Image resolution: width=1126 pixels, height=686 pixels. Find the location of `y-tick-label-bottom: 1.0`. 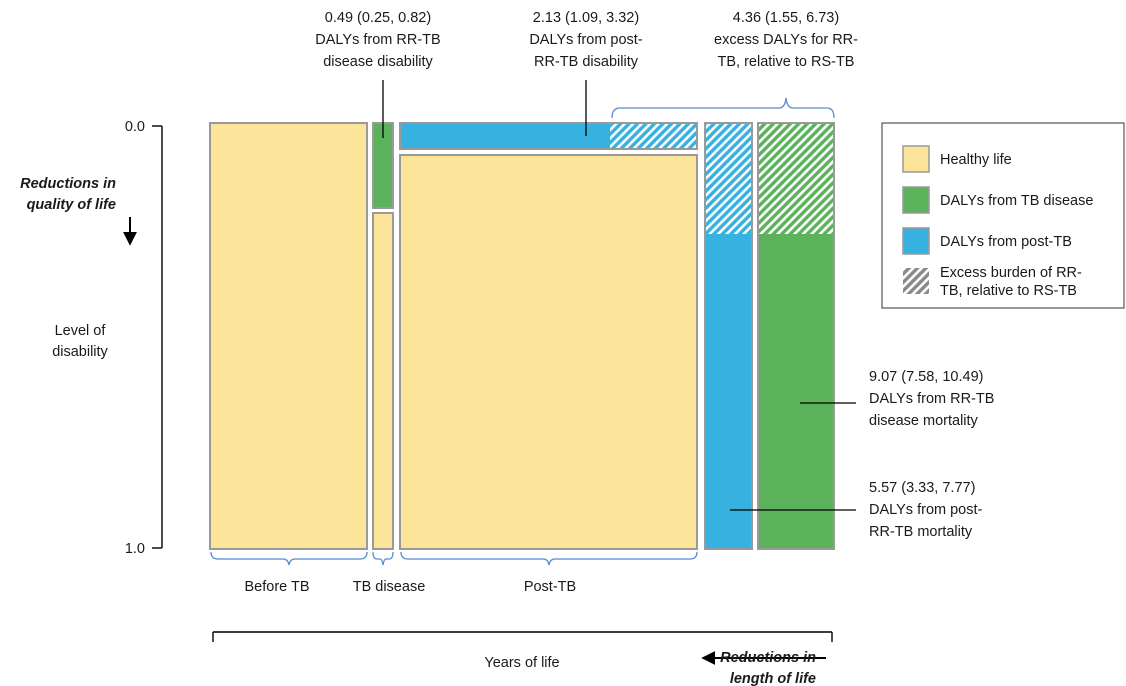

y-tick-label-bottom: 1.0 is located at coordinates (135, 549).